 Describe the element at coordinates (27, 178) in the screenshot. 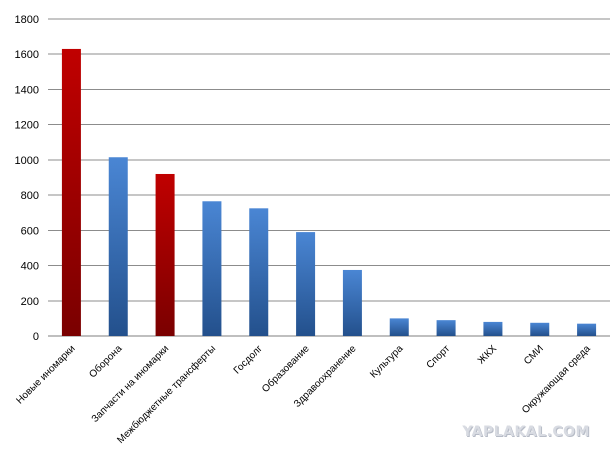

I see `y-axis-tick-labels: 0 200 400 600 800 1000 1200 1400 1600 1800` at that location.